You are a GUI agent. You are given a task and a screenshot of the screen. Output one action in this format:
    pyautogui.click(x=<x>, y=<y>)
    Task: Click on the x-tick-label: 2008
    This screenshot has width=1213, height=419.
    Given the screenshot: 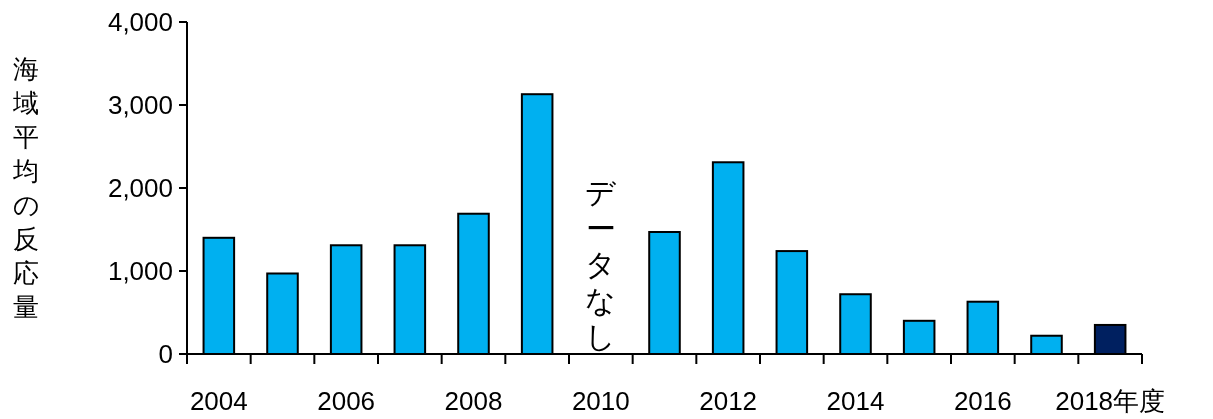 What is the action you would take?
    pyautogui.click(x=473, y=401)
    